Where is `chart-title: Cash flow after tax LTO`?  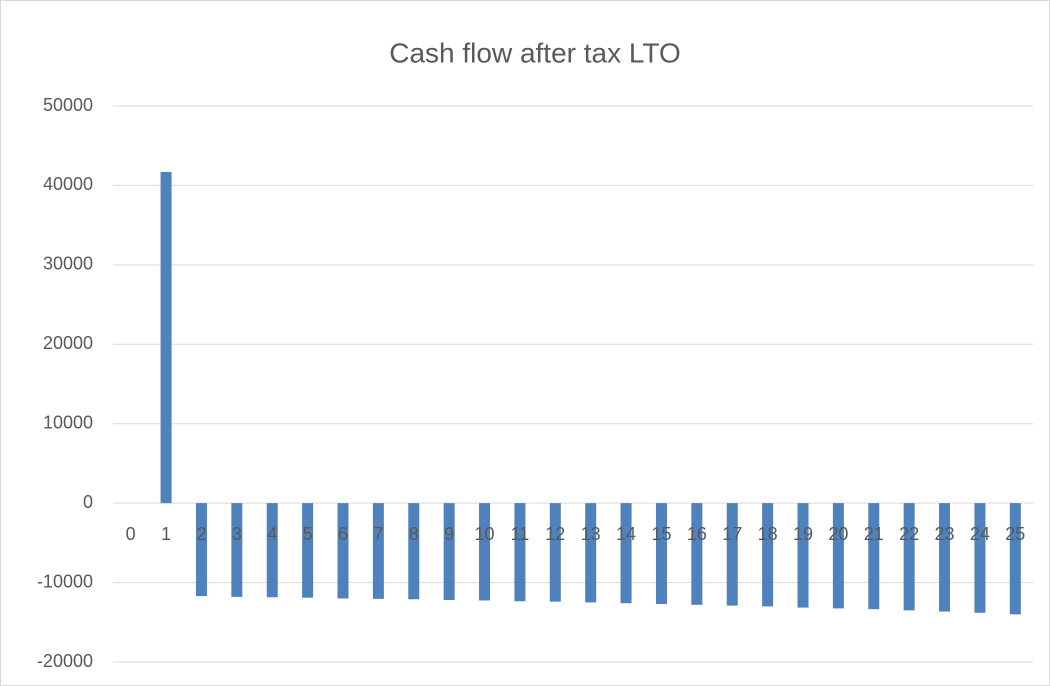 chart-title: Cash flow after tax LTO is located at coordinates (535, 52).